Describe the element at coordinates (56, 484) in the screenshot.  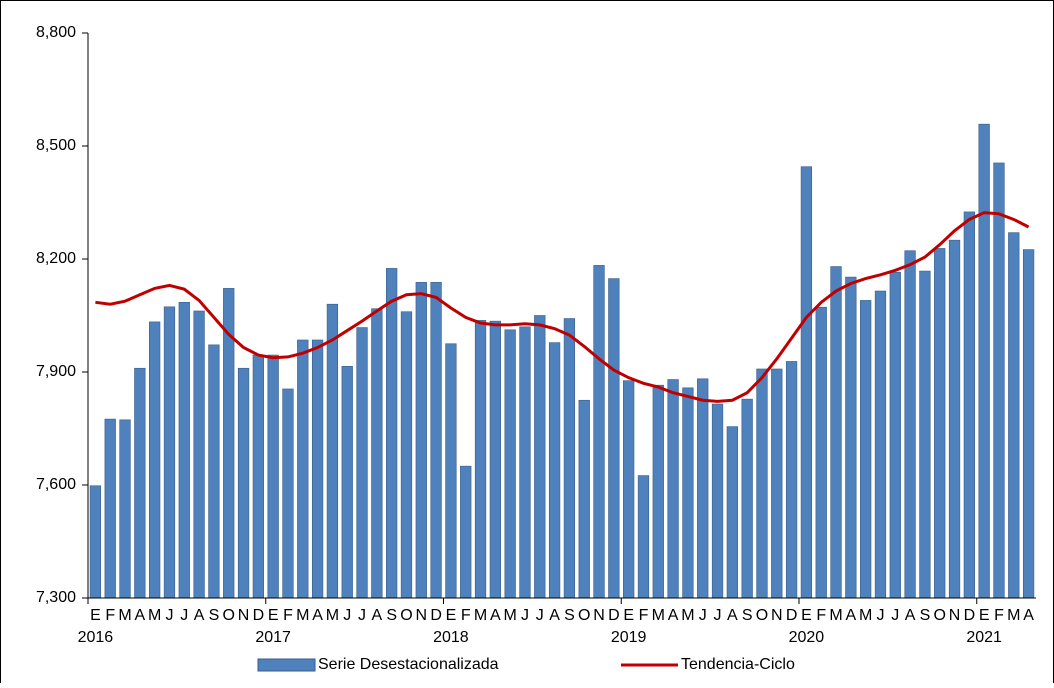
I see `y-tick-label: 7,600` at that location.